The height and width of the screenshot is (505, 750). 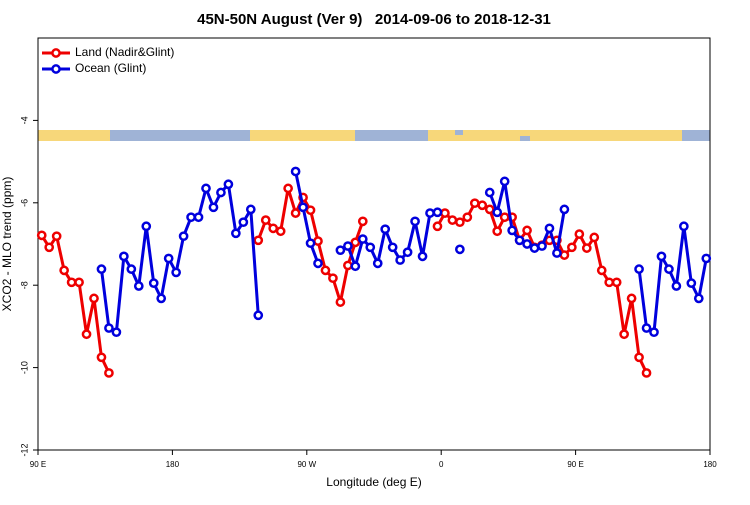 I want to click on y-tick-label: -8, so click(x=24, y=285).